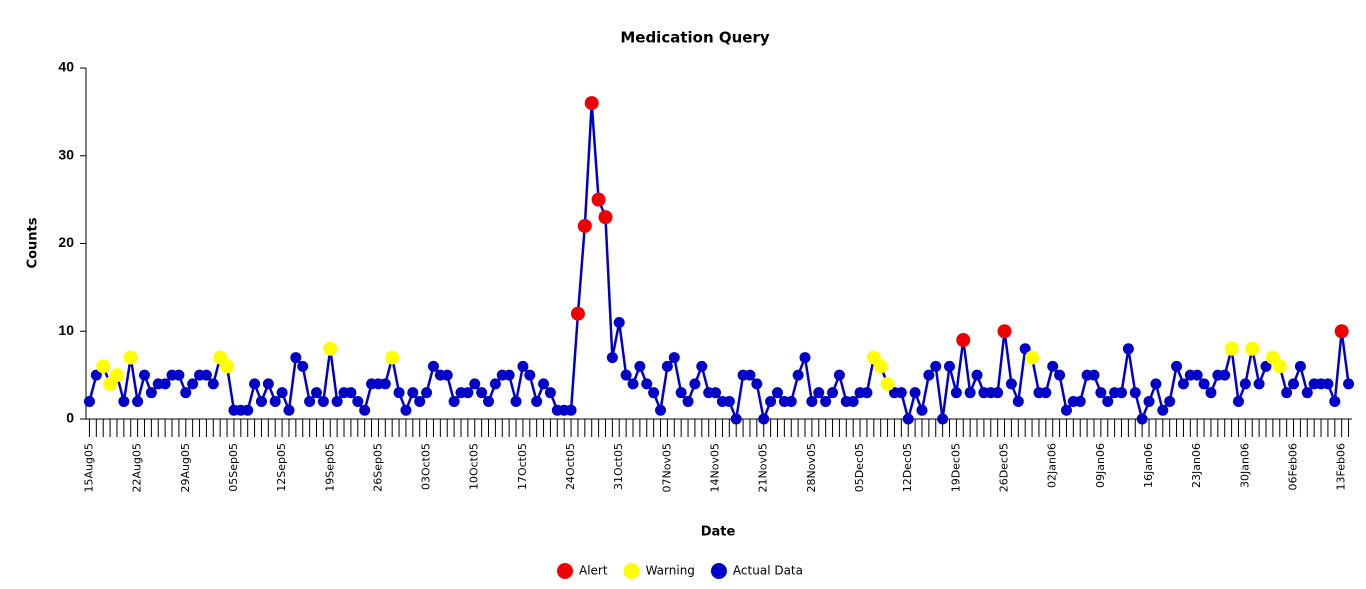 Image resolution: width=1366 pixels, height=589 pixels. Describe the element at coordinates (811, 467) in the screenshot. I see `x-tick-label: 28Nov05` at that location.